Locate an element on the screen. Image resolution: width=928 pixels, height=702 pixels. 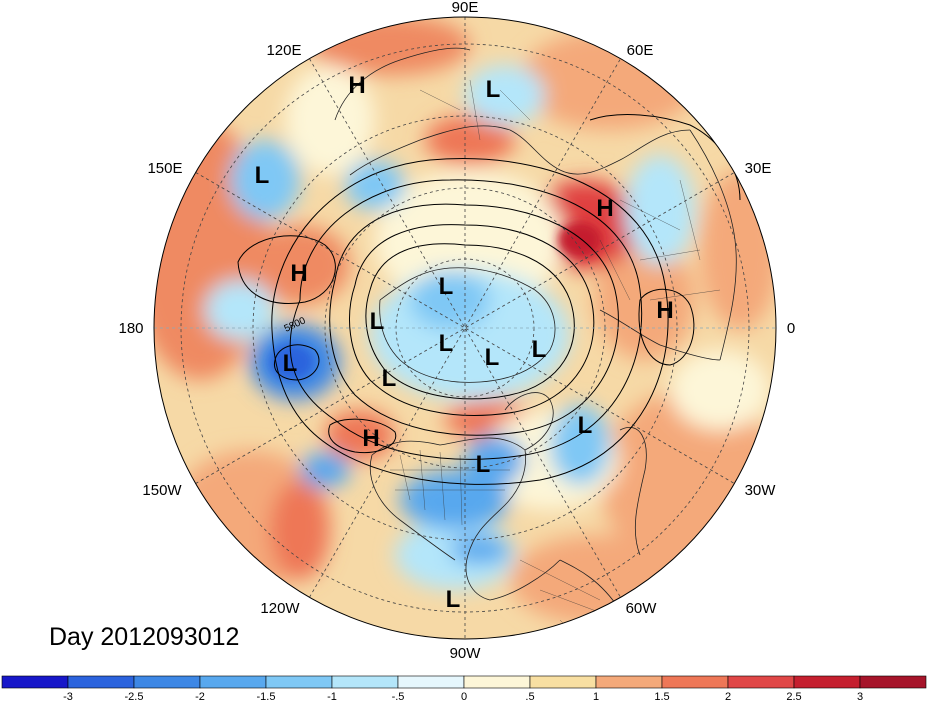
colorbar-tick-label: 3 is located at coordinates (860, 696).